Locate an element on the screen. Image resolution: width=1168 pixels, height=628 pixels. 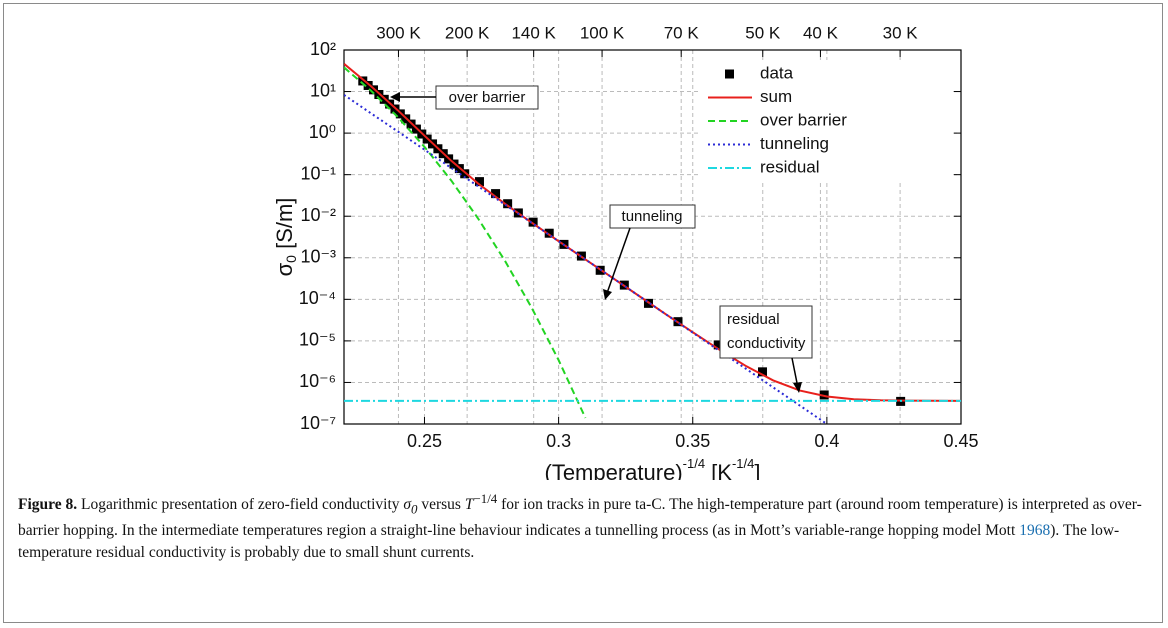
annotation-residual: residual conductivity is located at coordinates (766, 349).